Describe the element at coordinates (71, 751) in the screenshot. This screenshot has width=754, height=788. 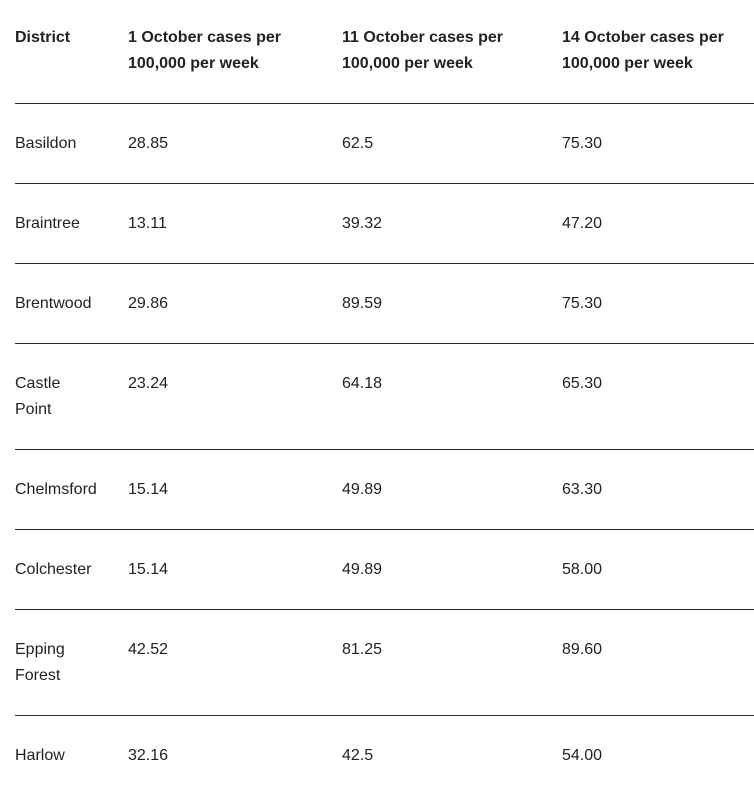
I see `district-cell: Harlow` at that location.